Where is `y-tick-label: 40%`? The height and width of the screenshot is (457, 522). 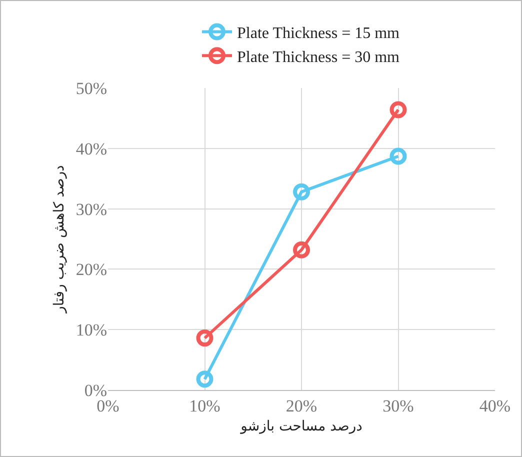 y-tick-label: 40% is located at coordinates (91, 148).